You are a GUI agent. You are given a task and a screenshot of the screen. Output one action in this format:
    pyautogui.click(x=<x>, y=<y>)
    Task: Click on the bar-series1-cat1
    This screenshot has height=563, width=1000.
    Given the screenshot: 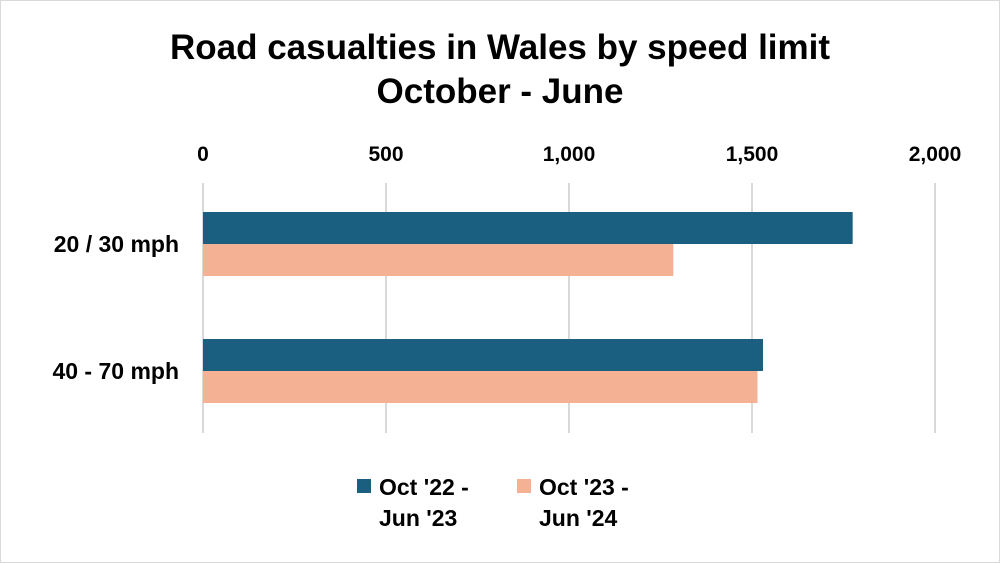 What is the action you would take?
    pyautogui.click(x=528, y=228)
    